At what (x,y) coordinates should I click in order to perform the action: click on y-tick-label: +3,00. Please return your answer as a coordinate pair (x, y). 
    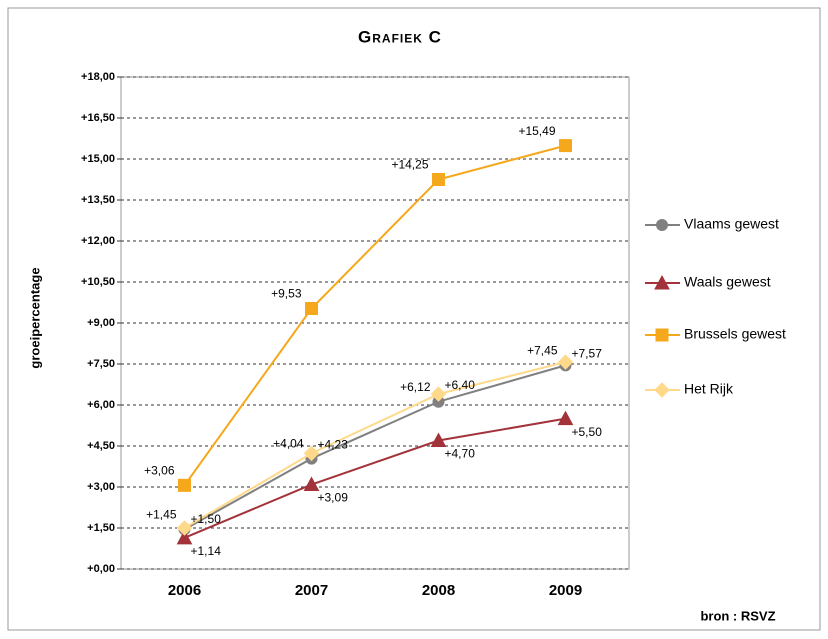
    Looking at the image, I should click on (101, 487).